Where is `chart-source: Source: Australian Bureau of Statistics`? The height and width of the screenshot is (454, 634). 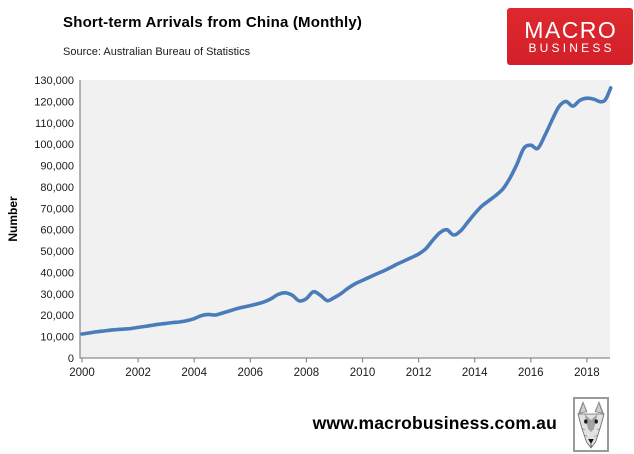 chart-source: Source: Australian Bureau of Statistics is located at coordinates (157, 52).